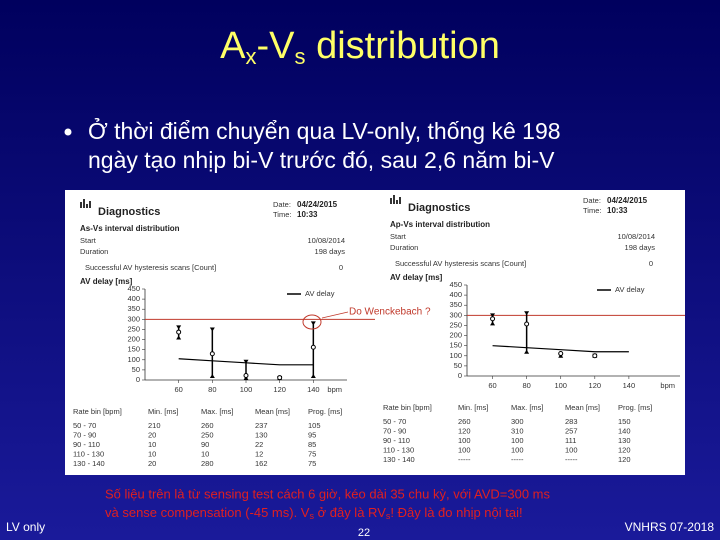 This screenshot has width=720, height=540. Describe the element at coordinates (517, 430) in the screenshot. I see `table-cell: 310` at that location.